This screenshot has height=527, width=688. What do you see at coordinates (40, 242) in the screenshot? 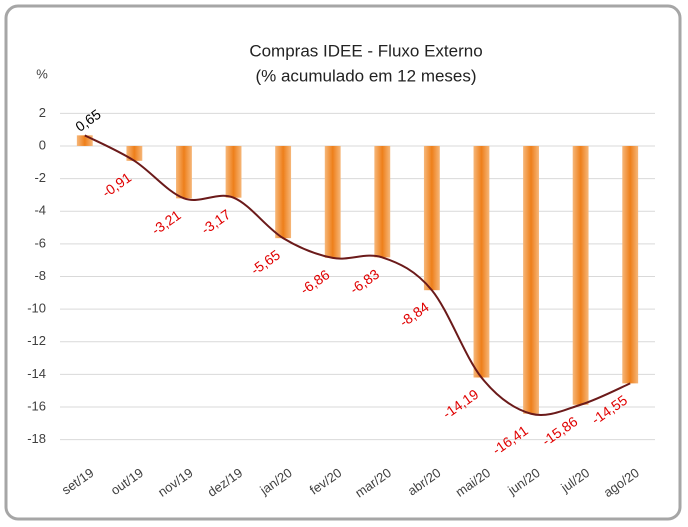
I see `y-tick-label: -6` at bounding box center [40, 242].